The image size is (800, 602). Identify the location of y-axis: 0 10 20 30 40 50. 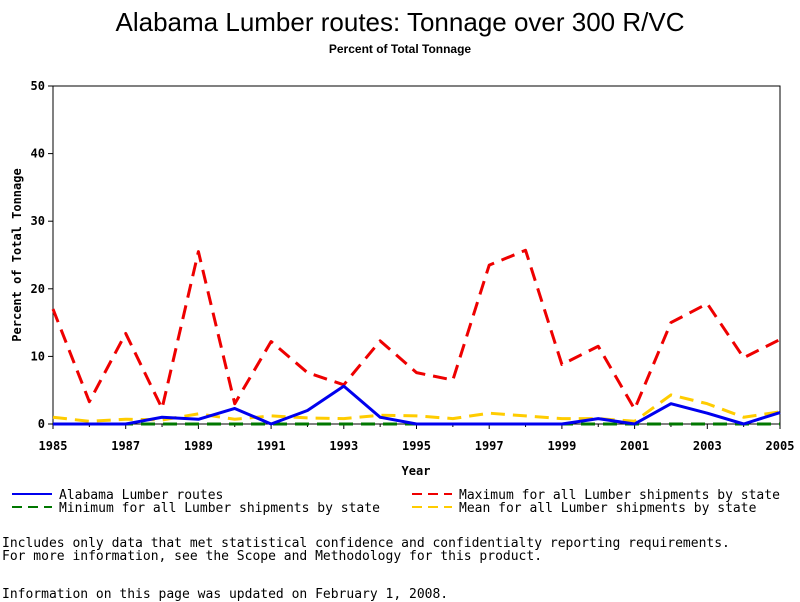
(42, 255).